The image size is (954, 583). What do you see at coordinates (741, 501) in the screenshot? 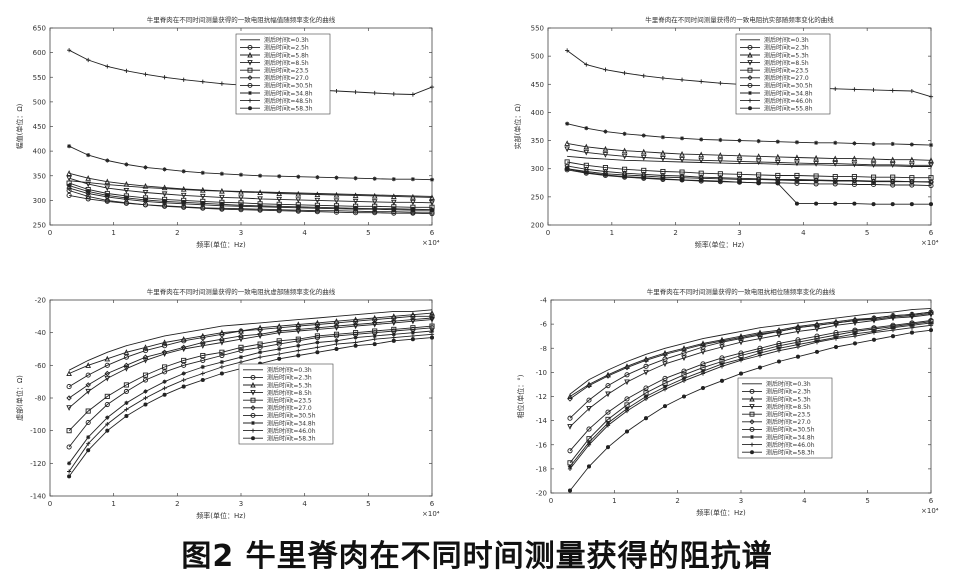
I see `x-tick-label: 3` at bounding box center [741, 501].